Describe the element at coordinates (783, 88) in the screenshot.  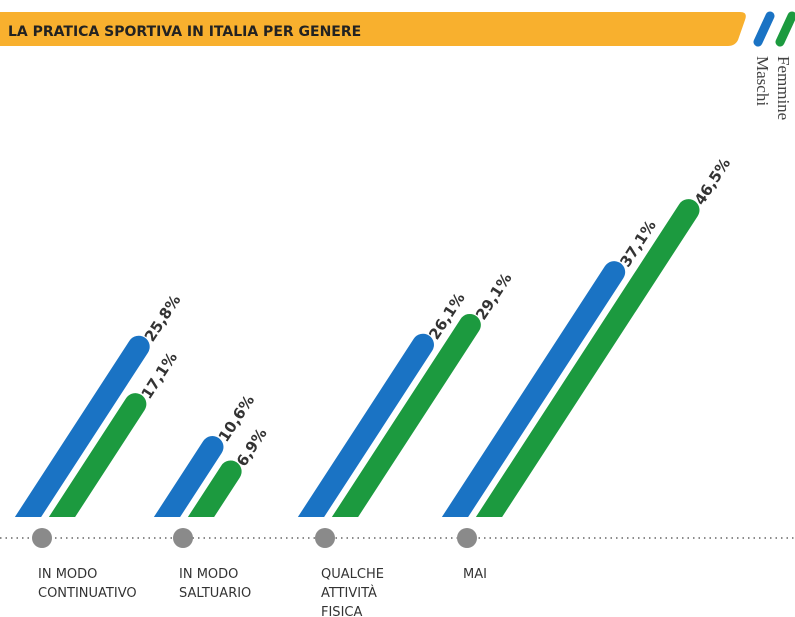
I see `legend-label: Femmine` at that location.